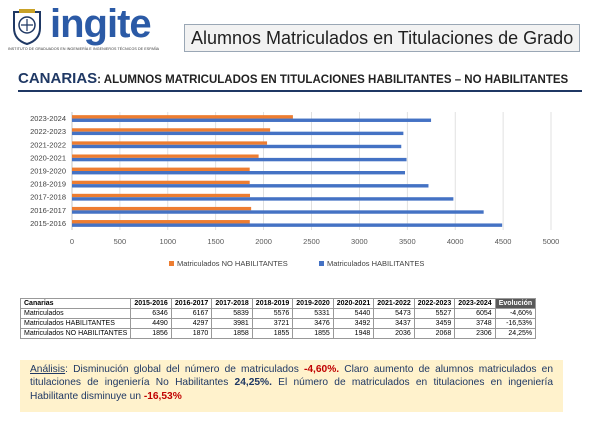 This screenshot has width=599, height=425. I want to click on analysis-value-total: -4,60%., so click(321, 369).